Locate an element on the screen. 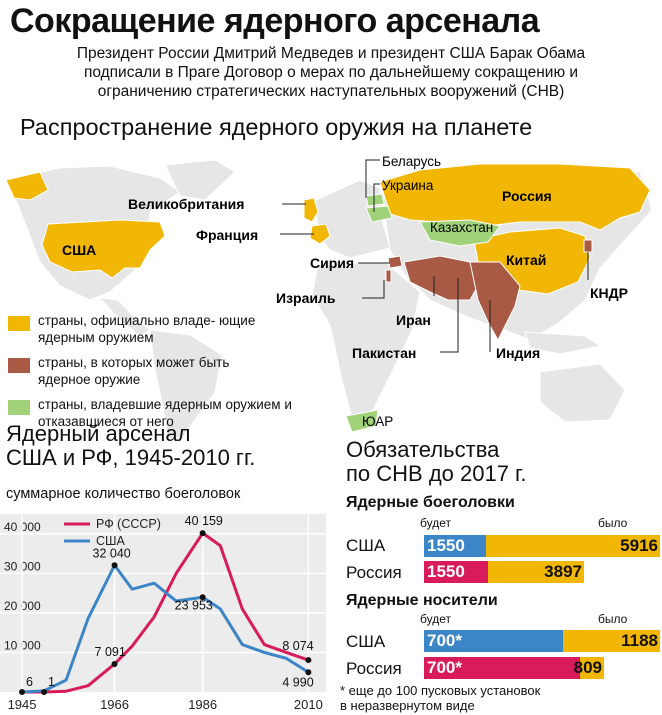 Image resolution: width=662 pixels, height=715 pixels. label-sar: ЮАР is located at coordinates (377, 421).